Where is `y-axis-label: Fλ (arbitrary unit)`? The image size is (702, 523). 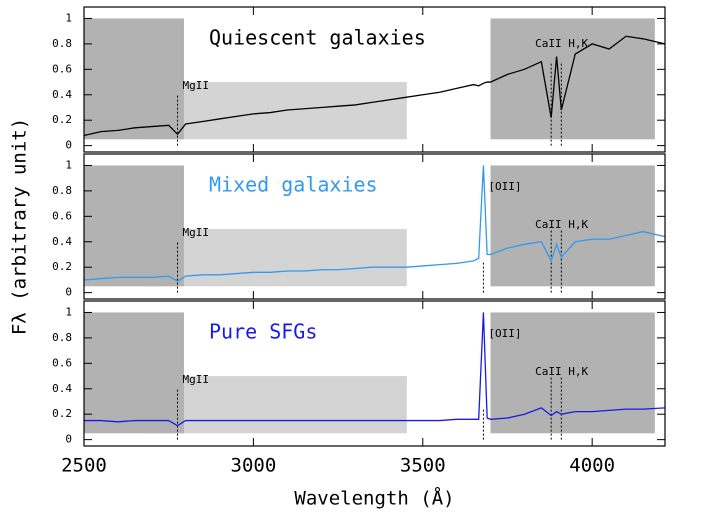 y-axis-label: Fλ (arbitrary unit) is located at coordinates (20, 226).